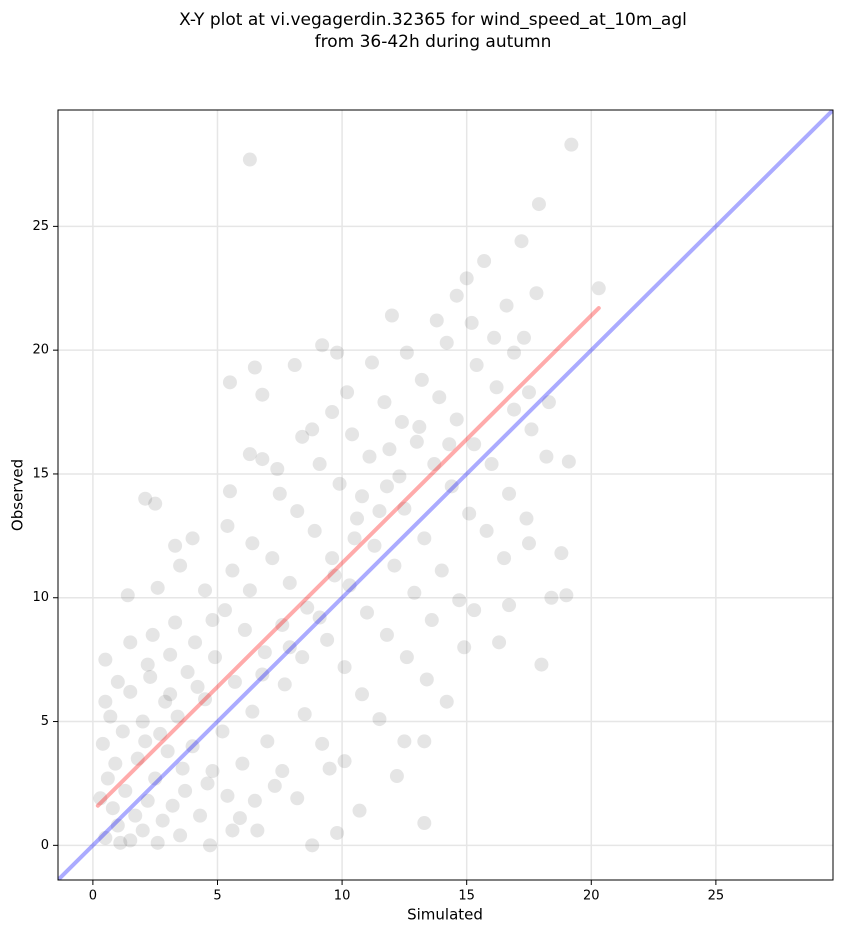  What do you see at coordinates (45, 721) in the screenshot?
I see `y-tick-label: 5` at bounding box center [45, 721].